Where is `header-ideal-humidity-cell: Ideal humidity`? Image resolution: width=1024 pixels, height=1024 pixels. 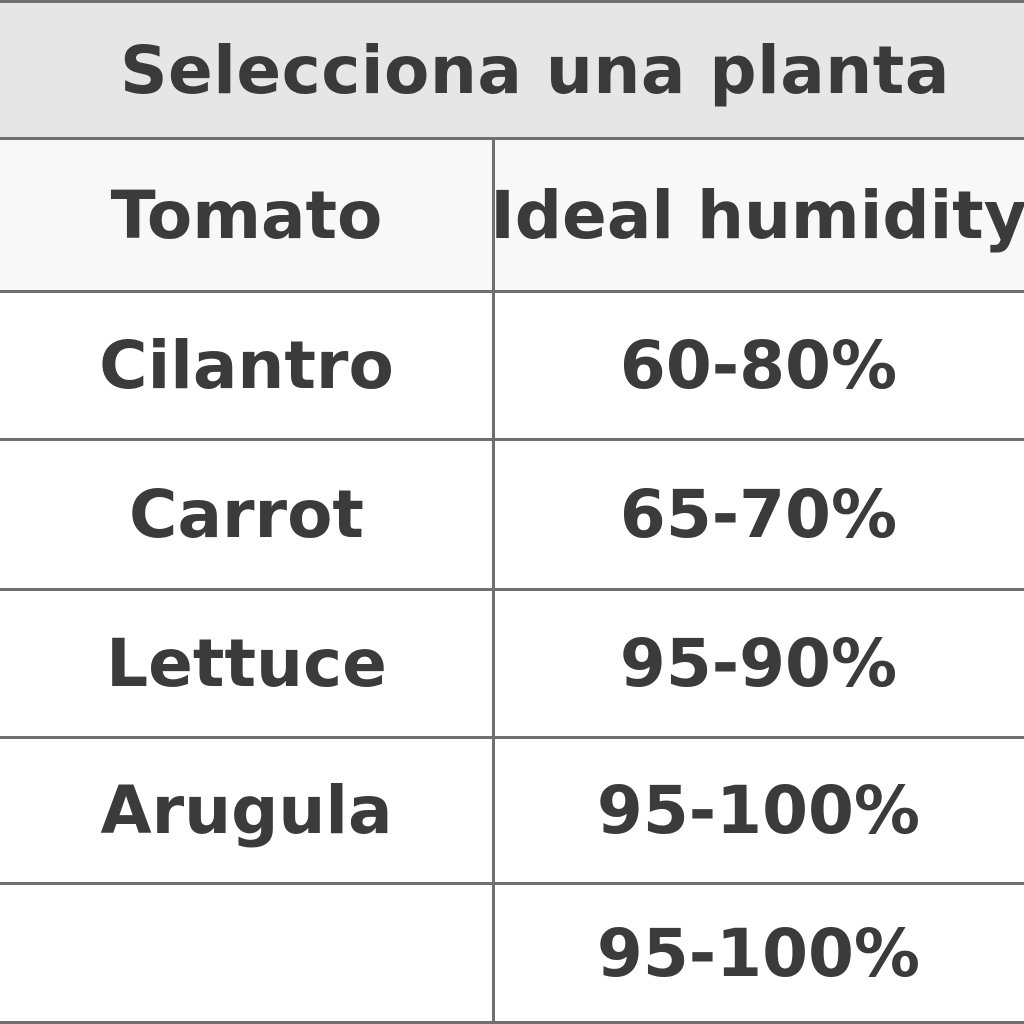
header-ideal-humidity-cell: Ideal humidity is located at coordinates (757, 215).